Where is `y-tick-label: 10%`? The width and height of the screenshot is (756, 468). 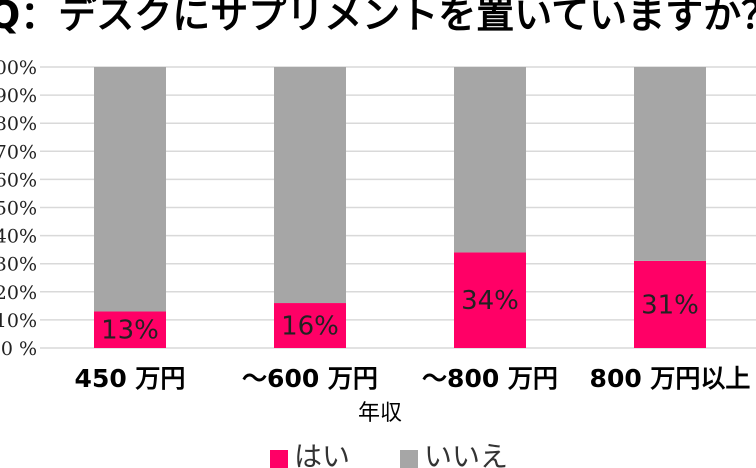 y-tick-label: 10% is located at coordinates (18, 321).